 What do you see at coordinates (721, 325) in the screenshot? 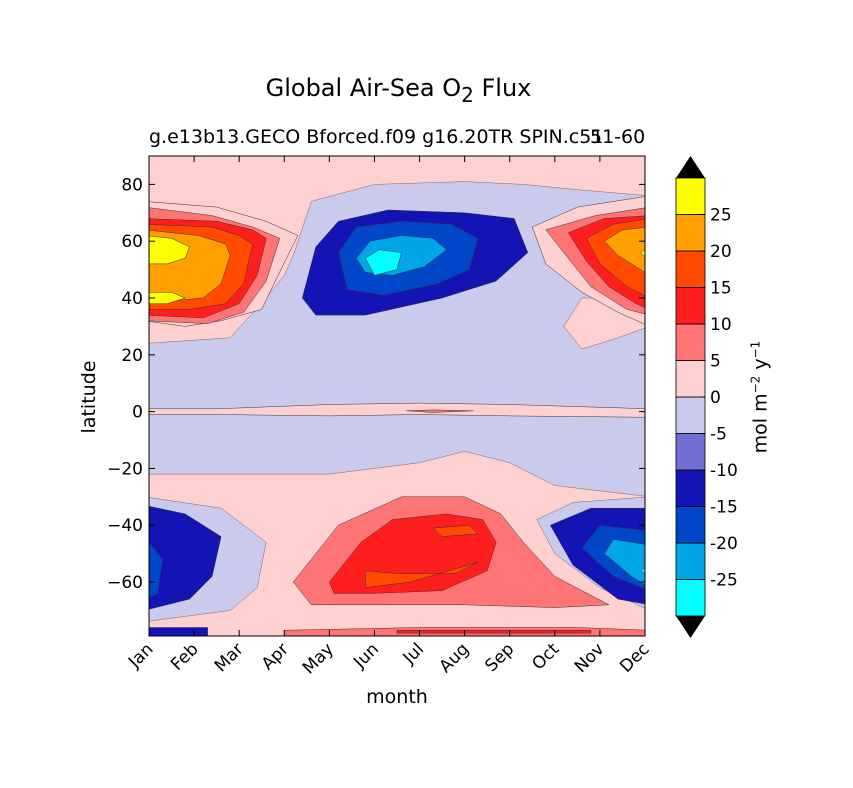
I see `colorbar-tick-label: 10` at bounding box center [721, 325].